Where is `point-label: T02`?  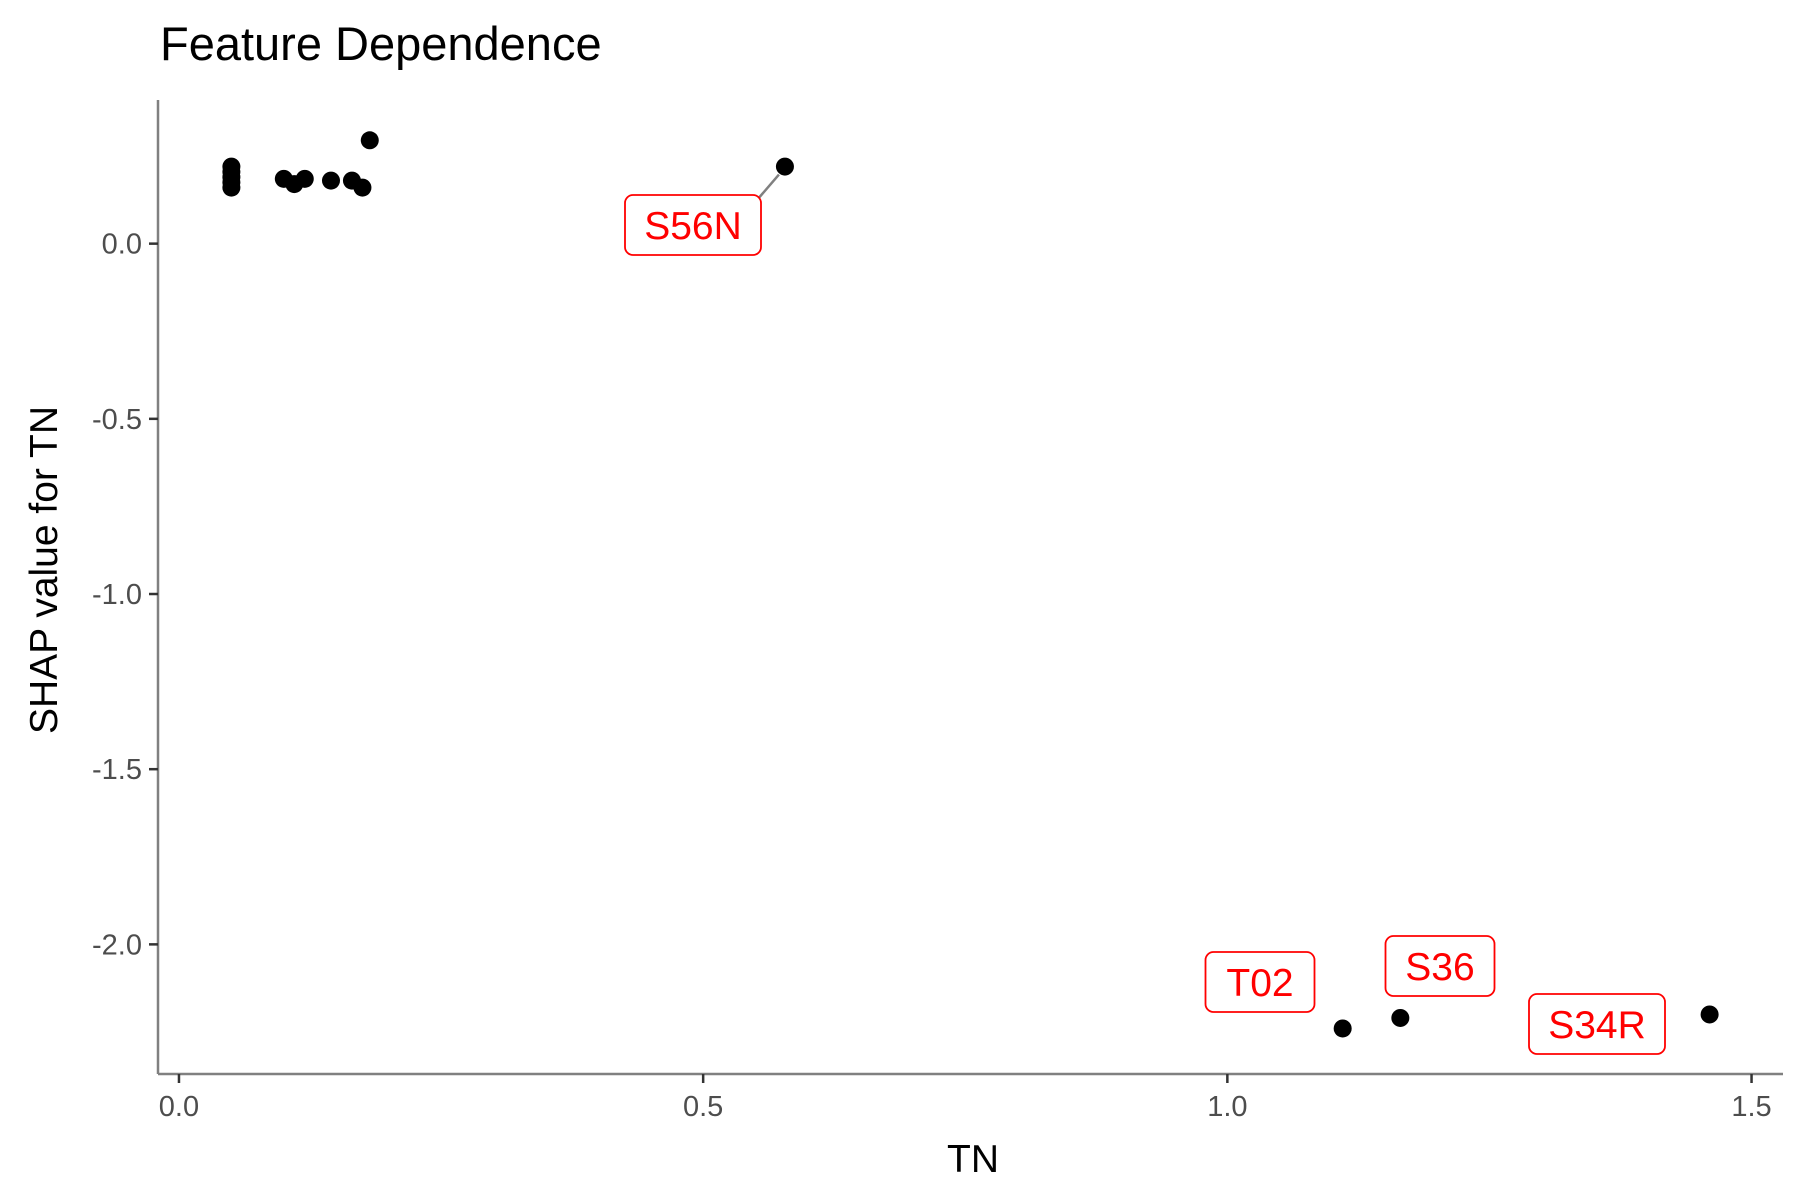
point-label: T02 is located at coordinates (1259, 983).